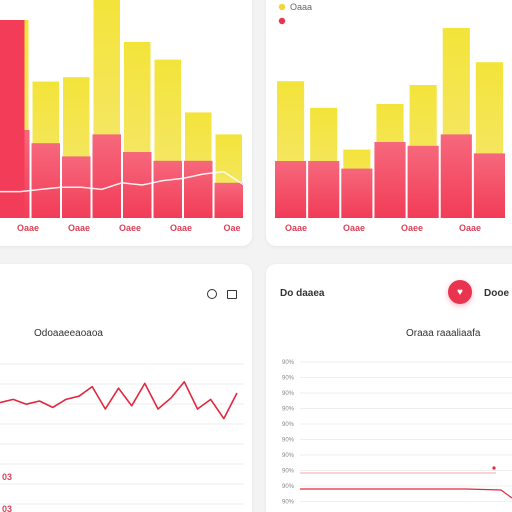  What do you see at coordinates (494, 468) in the screenshot?
I see `data-point` at bounding box center [494, 468].